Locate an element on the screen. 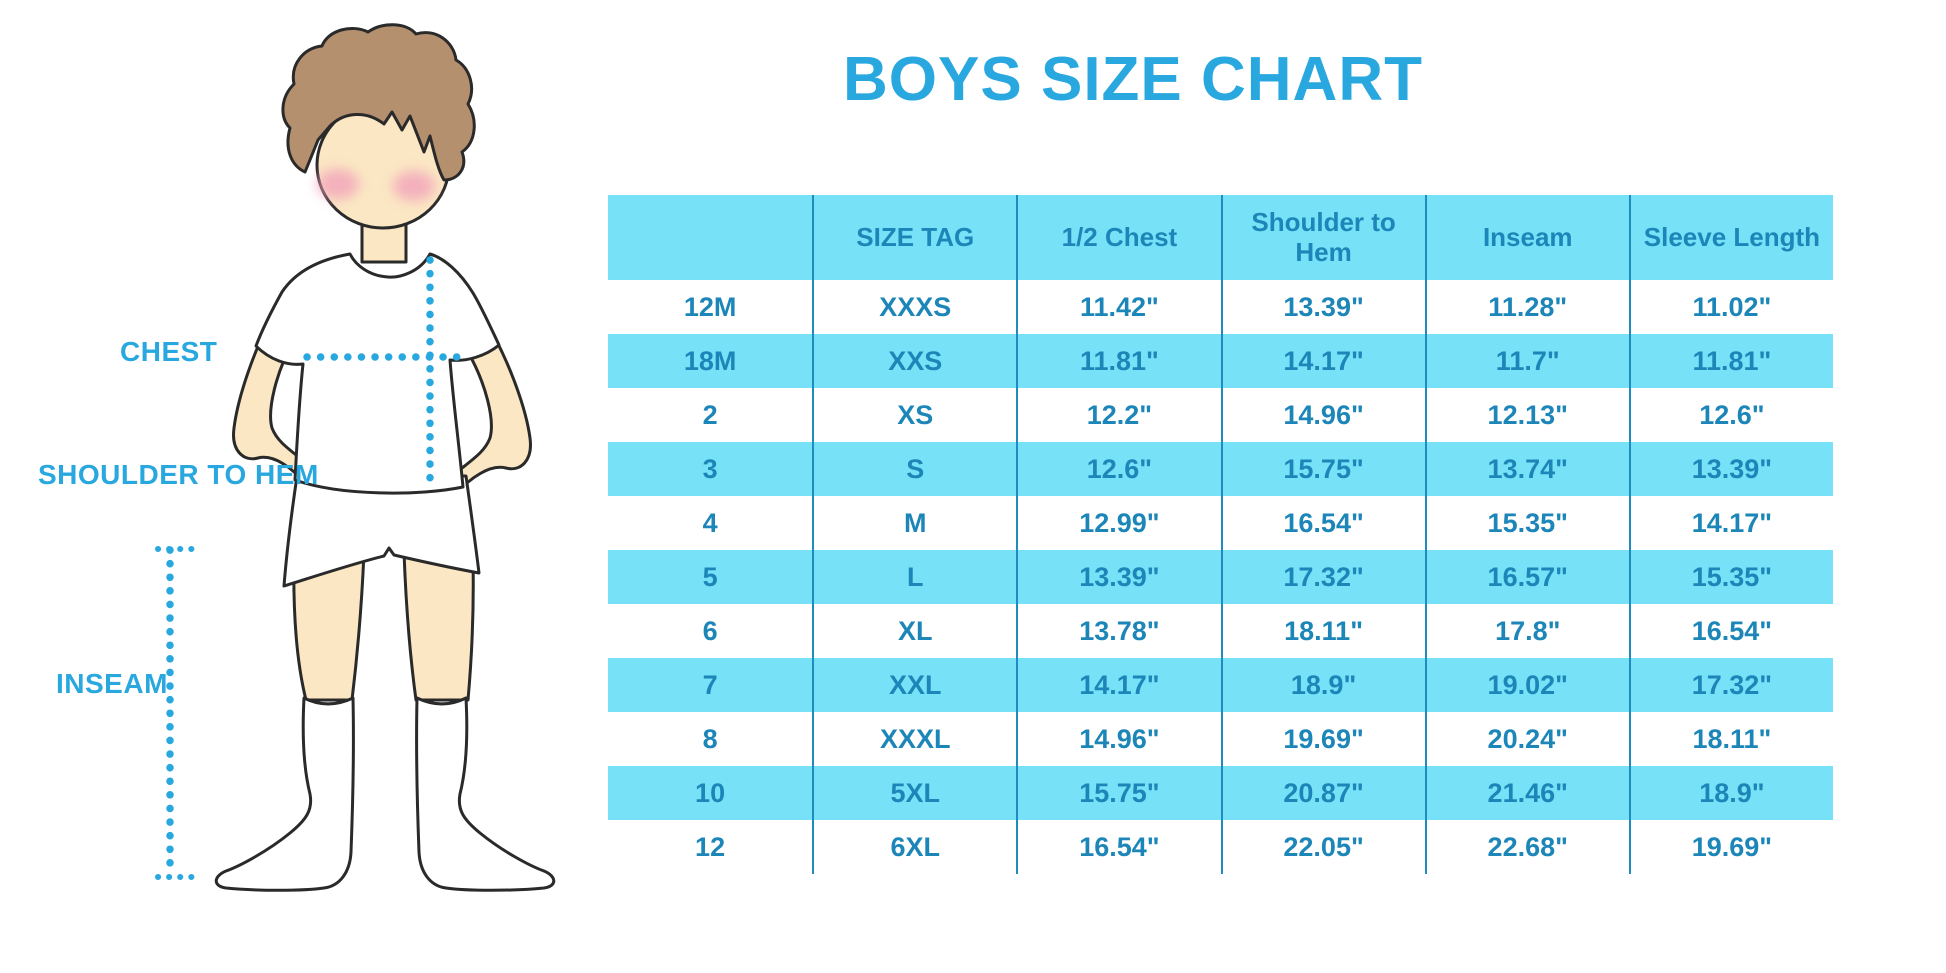 Image resolution: width=1946 pixels, height=973 pixels. table-cell: 18M is located at coordinates (710, 360).